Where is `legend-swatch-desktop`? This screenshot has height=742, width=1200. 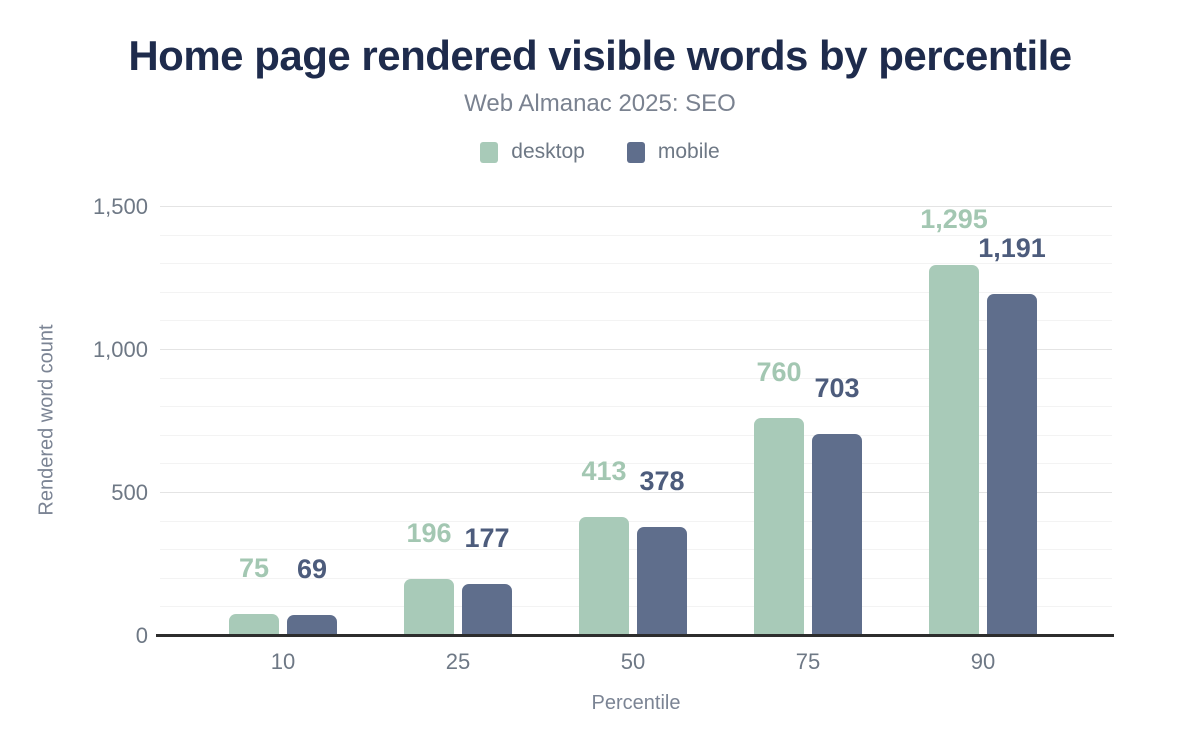 legend-swatch-desktop is located at coordinates (489, 152).